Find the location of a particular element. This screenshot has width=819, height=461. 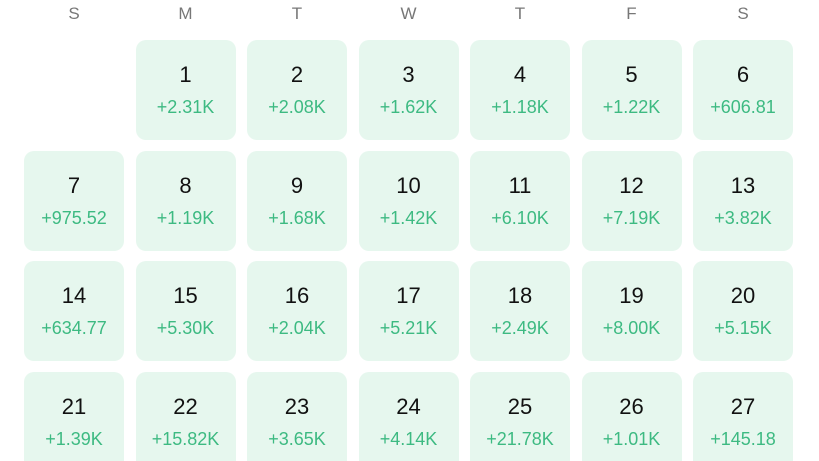

day-number: 20 is located at coordinates (743, 296).